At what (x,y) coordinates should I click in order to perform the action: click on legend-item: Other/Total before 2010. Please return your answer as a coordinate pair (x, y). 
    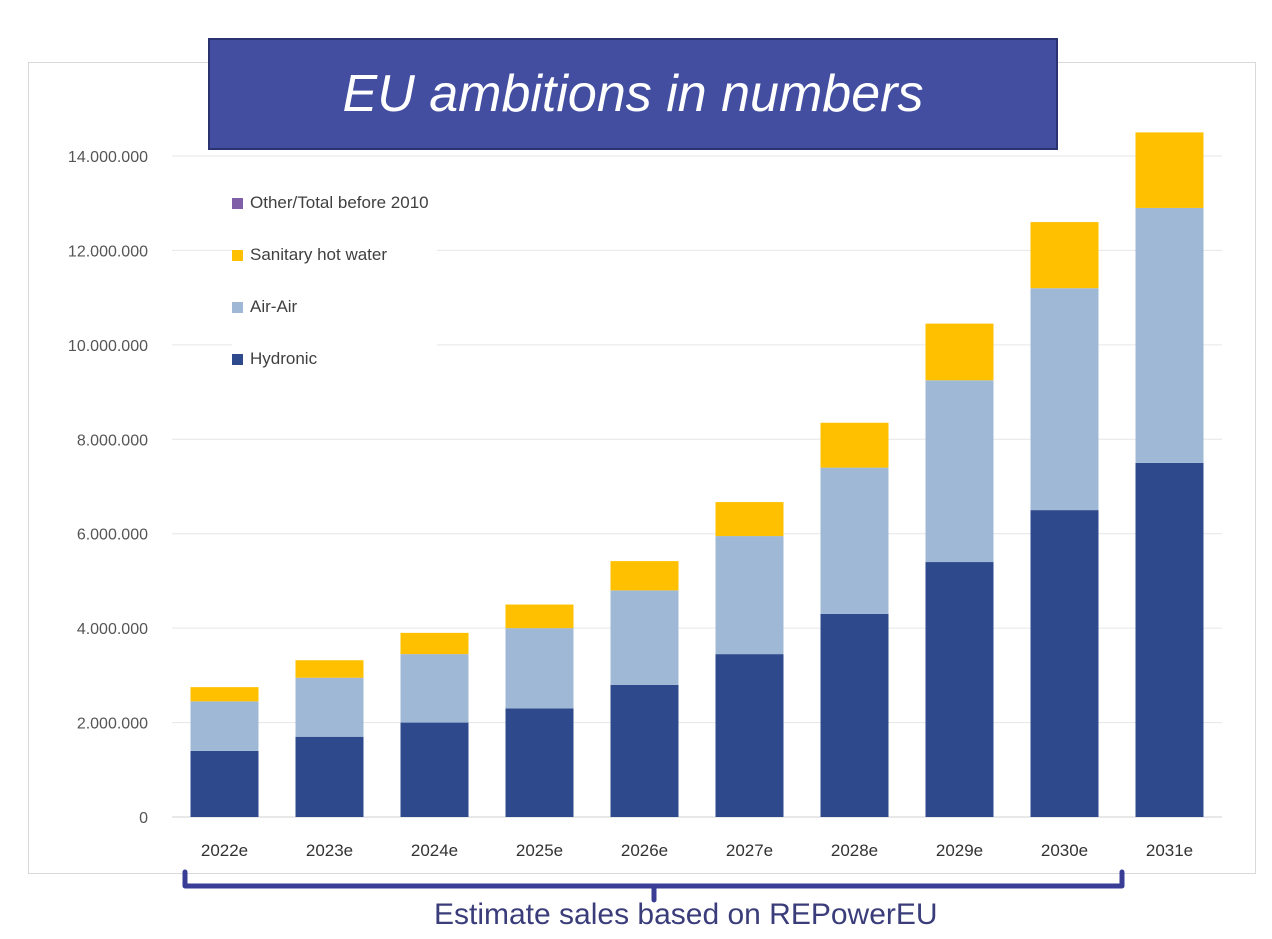
    Looking at the image, I should click on (330, 203).